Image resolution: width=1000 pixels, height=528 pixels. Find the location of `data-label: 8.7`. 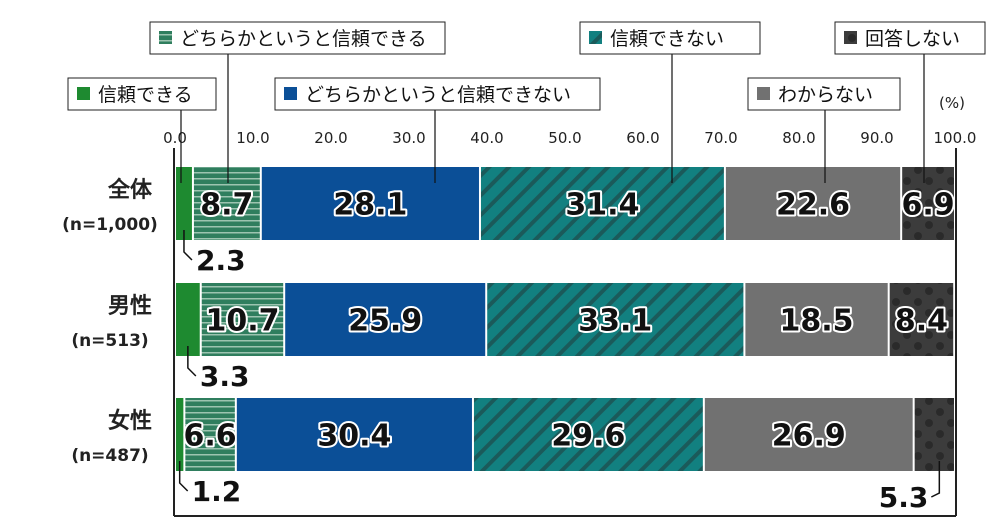

data-label: 8.7 is located at coordinates (226, 205).